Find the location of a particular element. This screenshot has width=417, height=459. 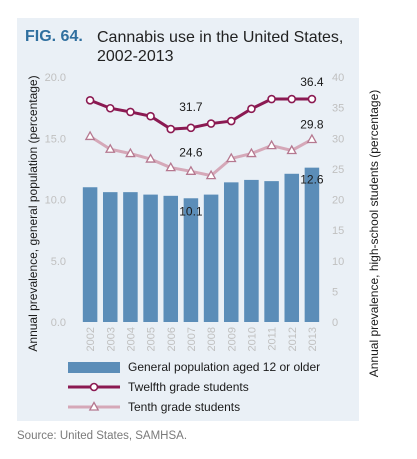

x-tick-label: 2007 is located at coordinates (192, 339).